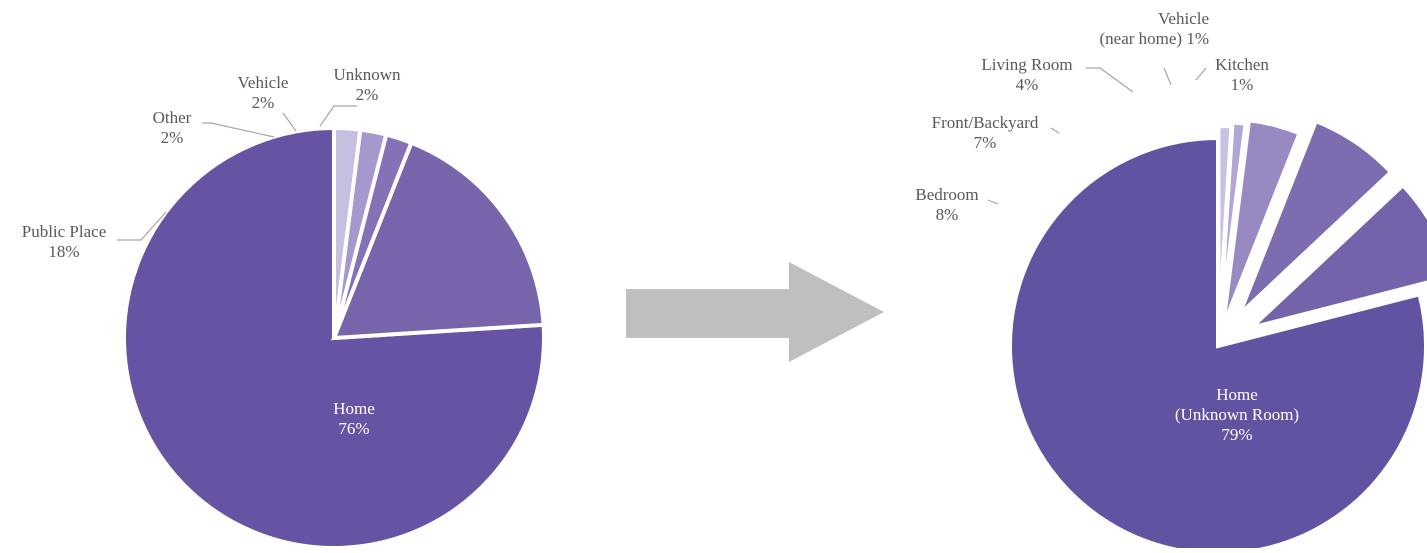 This screenshot has width=1427, height=553. What do you see at coordinates (1225, 229) in the screenshot?
I see `pie-slice-kitchen` at bounding box center [1225, 229].